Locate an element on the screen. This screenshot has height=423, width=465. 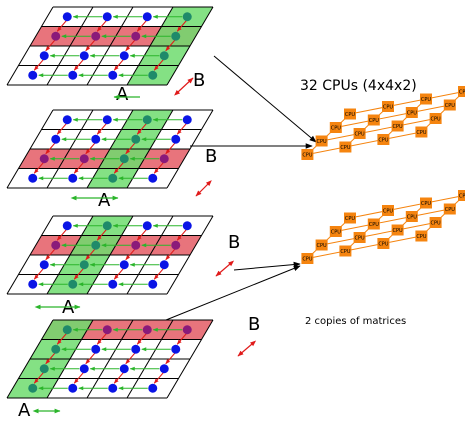
matrix-layer-3: AB is located at coordinates (123, 266).